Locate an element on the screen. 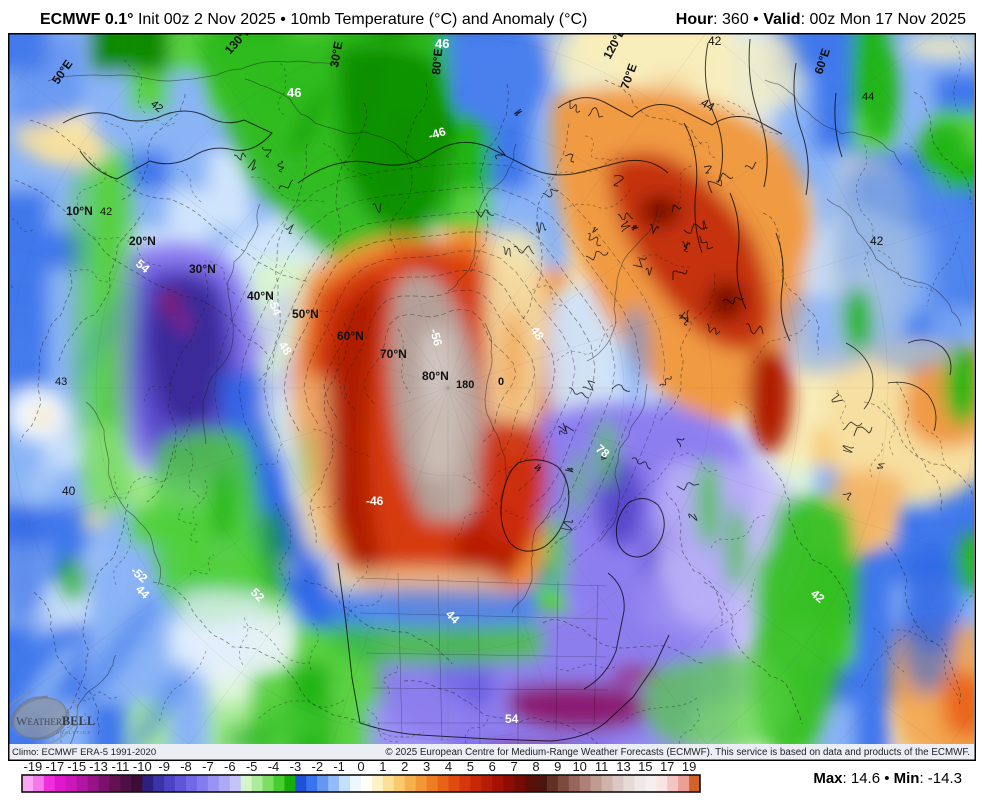 This screenshot has width=984, height=808. svg-text: 5 is located at coordinates (470, 766).